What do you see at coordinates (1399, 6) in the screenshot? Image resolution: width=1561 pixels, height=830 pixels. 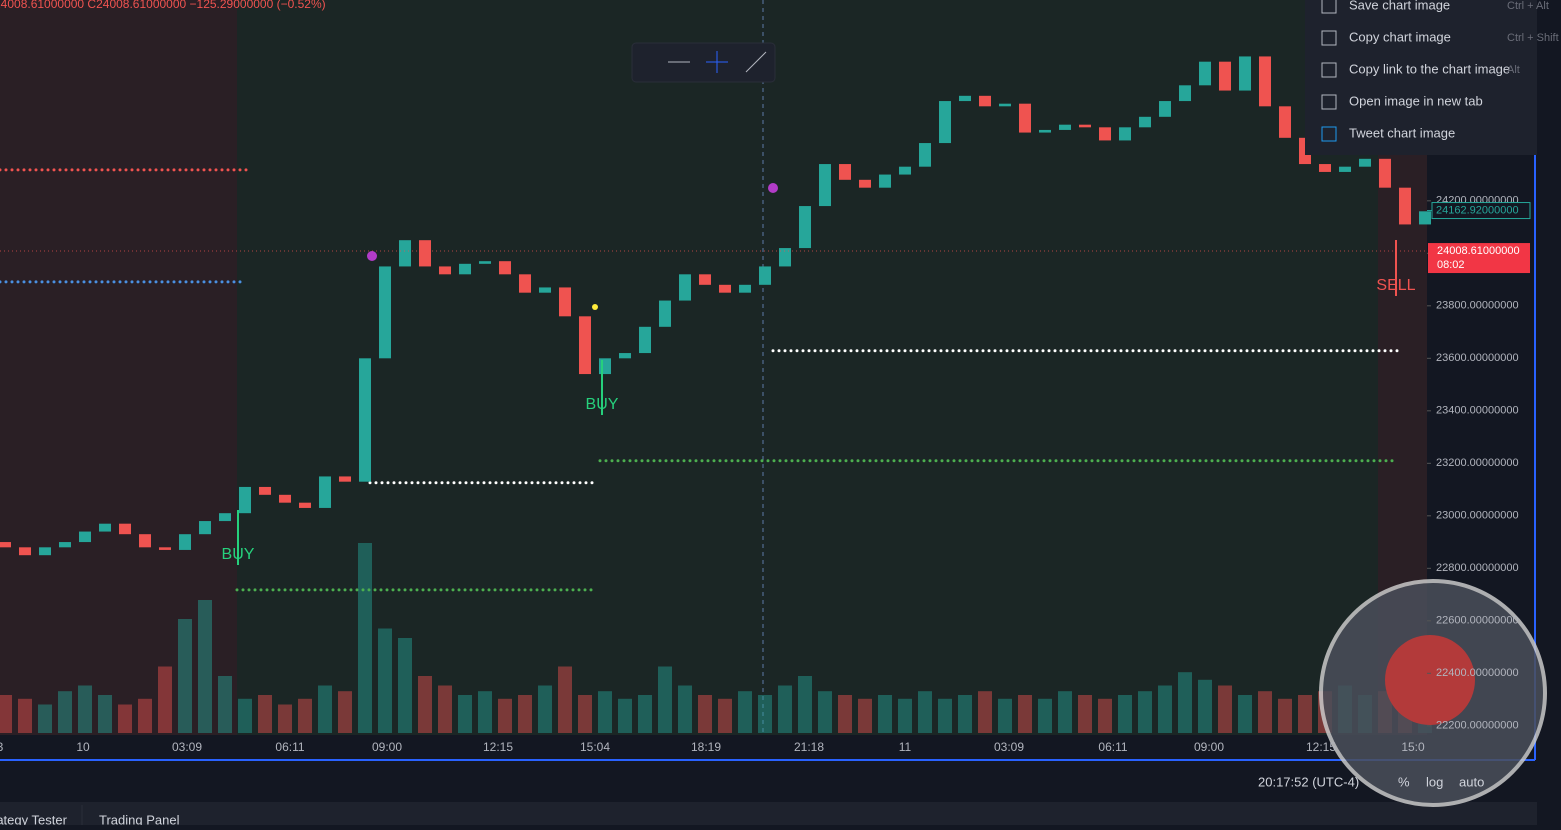 I see `menu-item: Save chart image` at bounding box center [1399, 6].